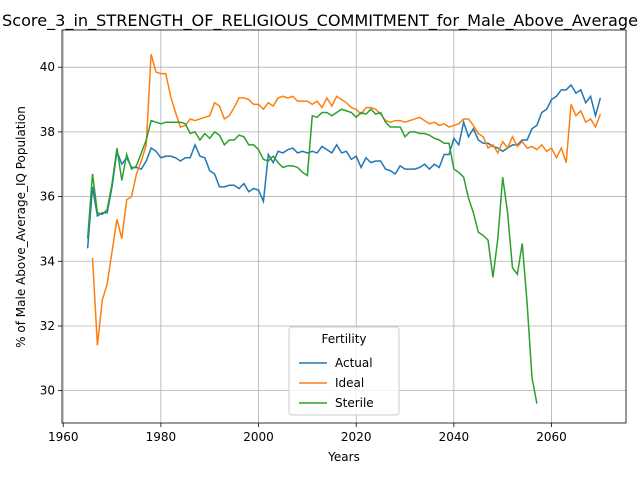 Image resolution: width=640 pixels, height=480 pixels. What do you see at coordinates (343, 457) in the screenshot?
I see `x-axis-label: Years` at bounding box center [343, 457].